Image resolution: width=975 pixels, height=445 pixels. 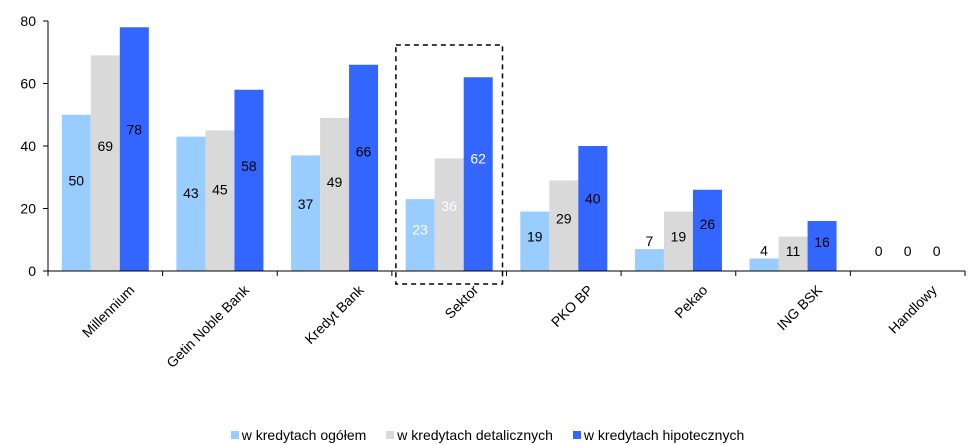 What do you see at coordinates (220, 189) in the screenshot?
I see `data-label: 45` at bounding box center [220, 189].